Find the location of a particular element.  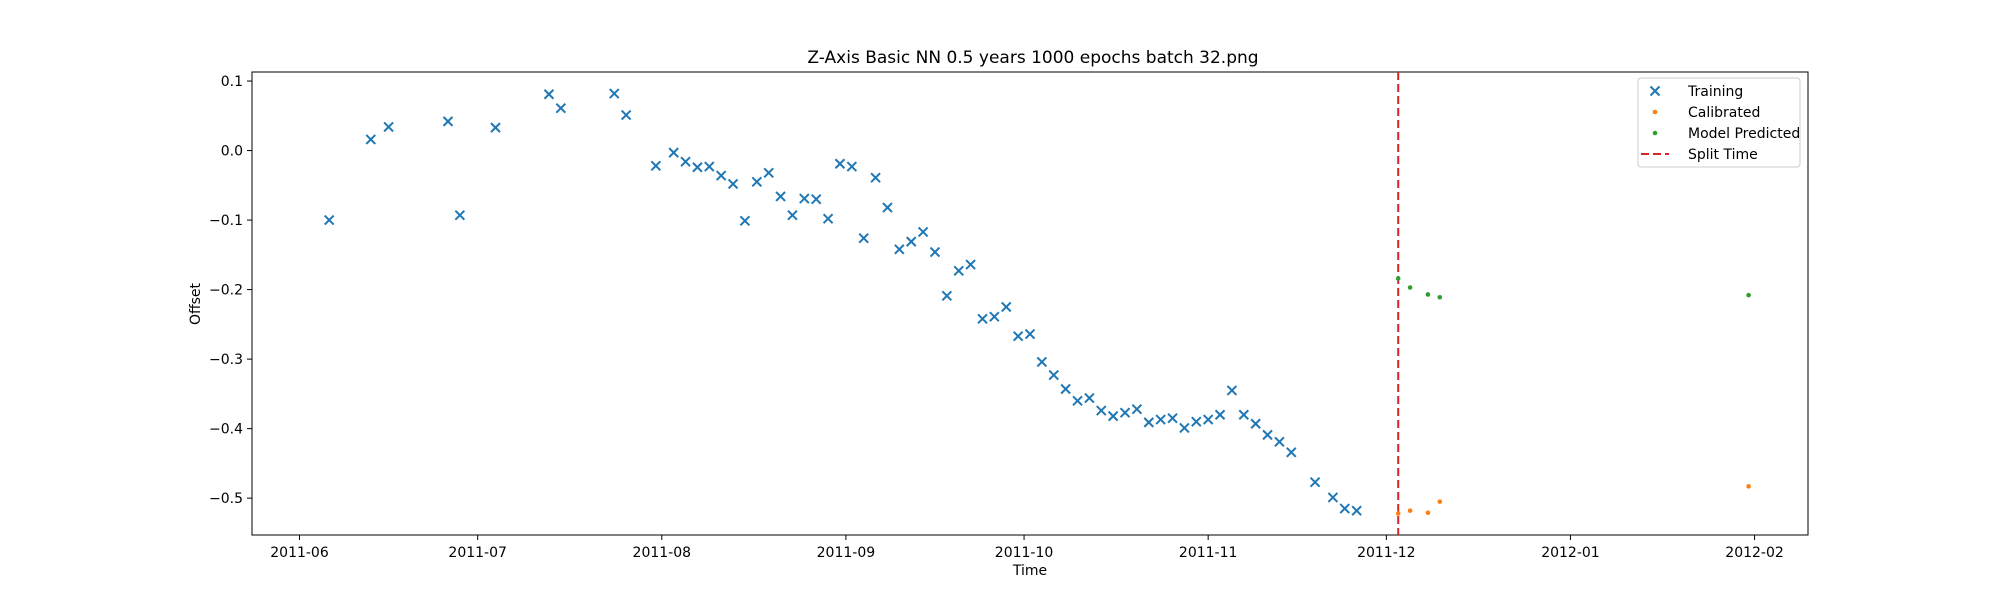

x-tick-label: 2012-02 is located at coordinates (1754, 553).